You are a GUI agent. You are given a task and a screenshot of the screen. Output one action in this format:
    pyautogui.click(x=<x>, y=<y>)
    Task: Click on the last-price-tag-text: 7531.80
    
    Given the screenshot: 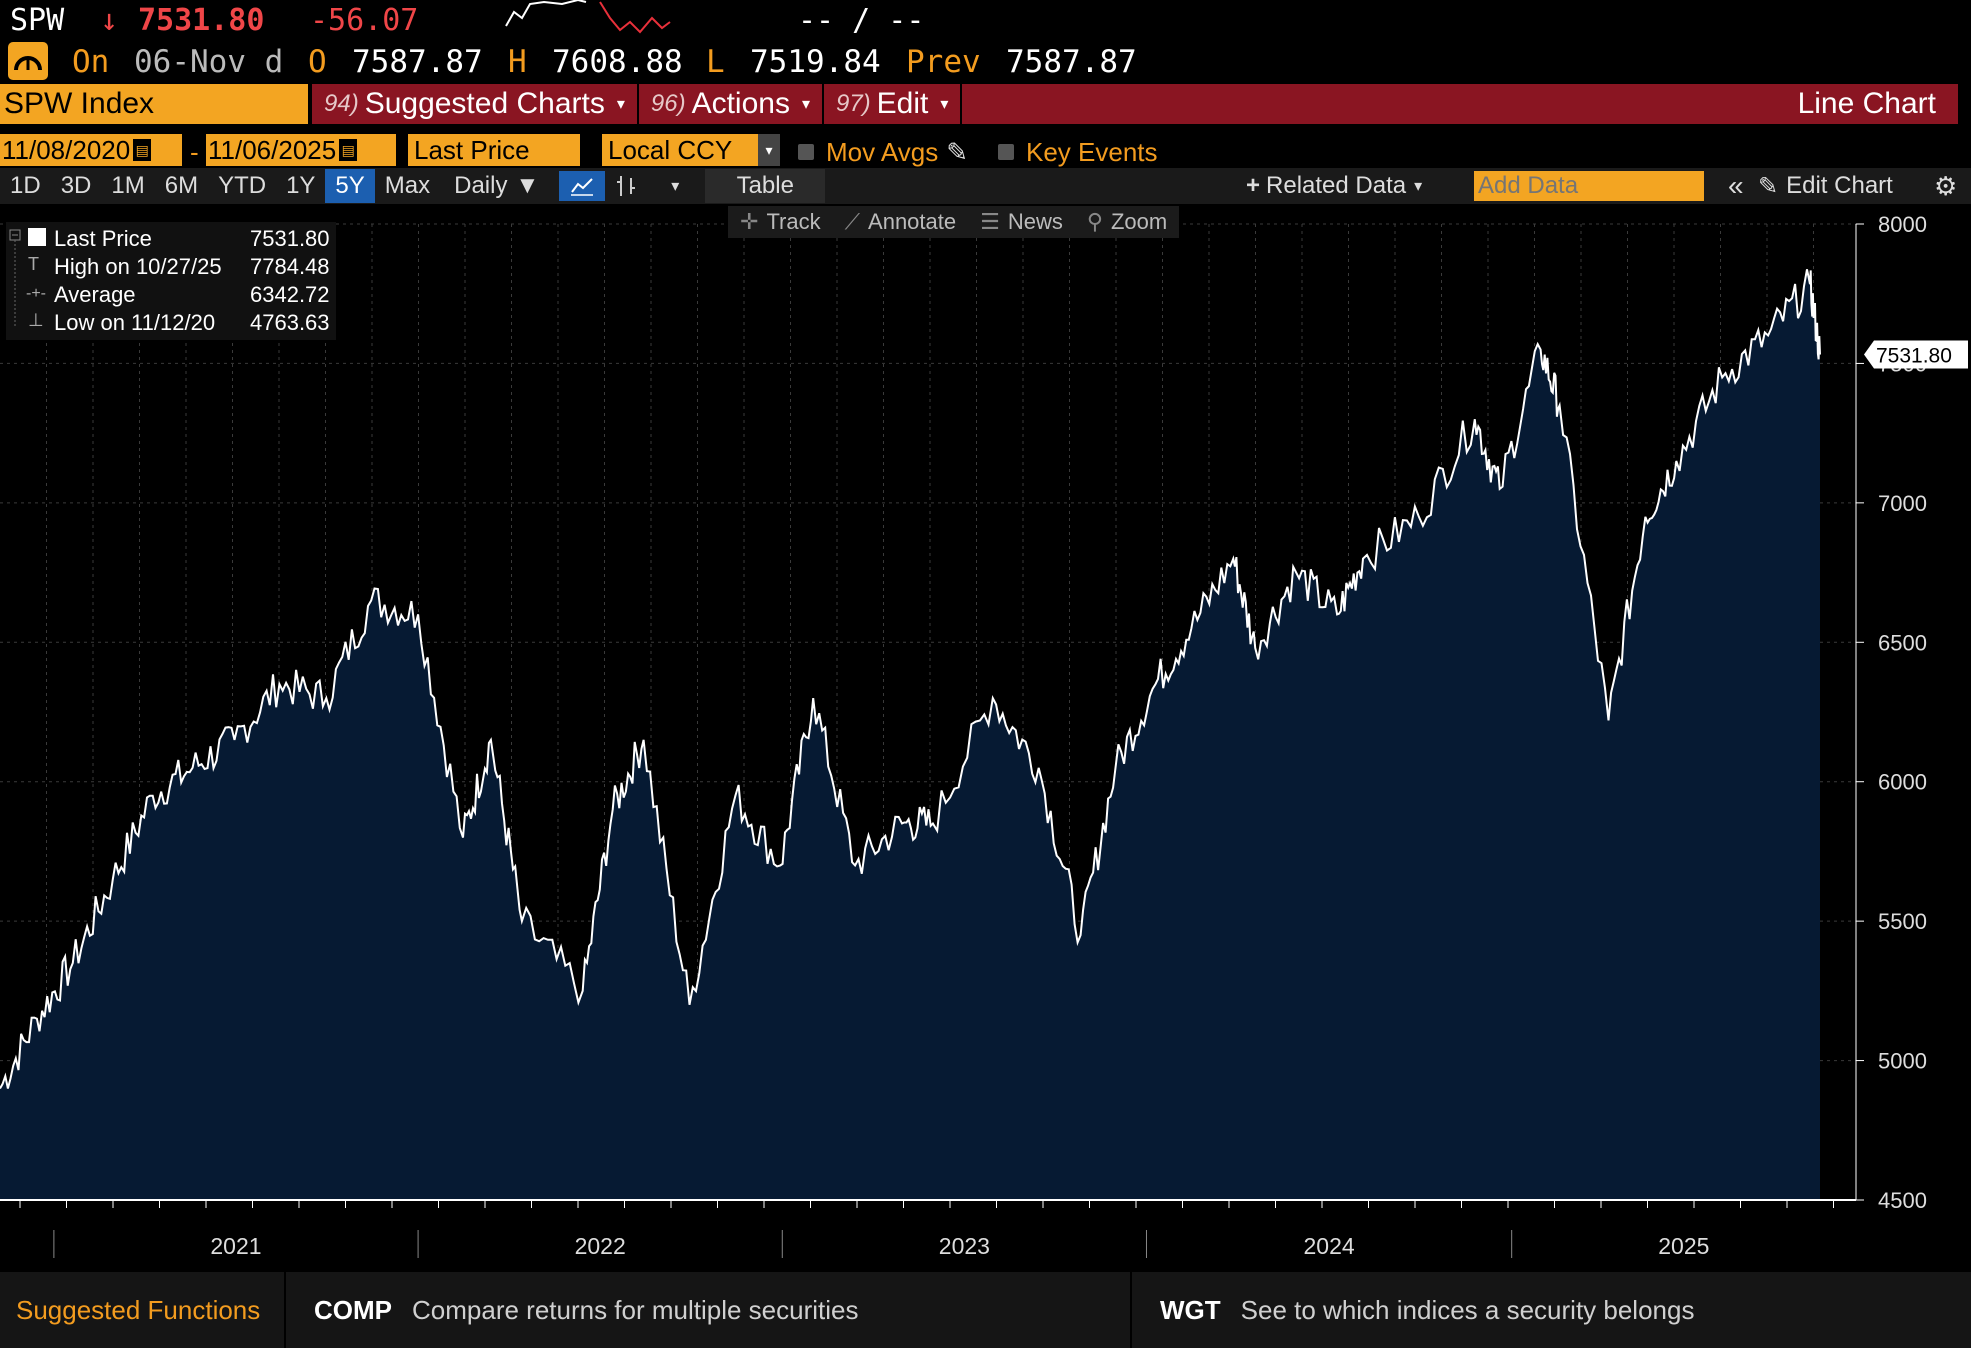 What is the action you would take?
    pyautogui.click(x=1914, y=356)
    